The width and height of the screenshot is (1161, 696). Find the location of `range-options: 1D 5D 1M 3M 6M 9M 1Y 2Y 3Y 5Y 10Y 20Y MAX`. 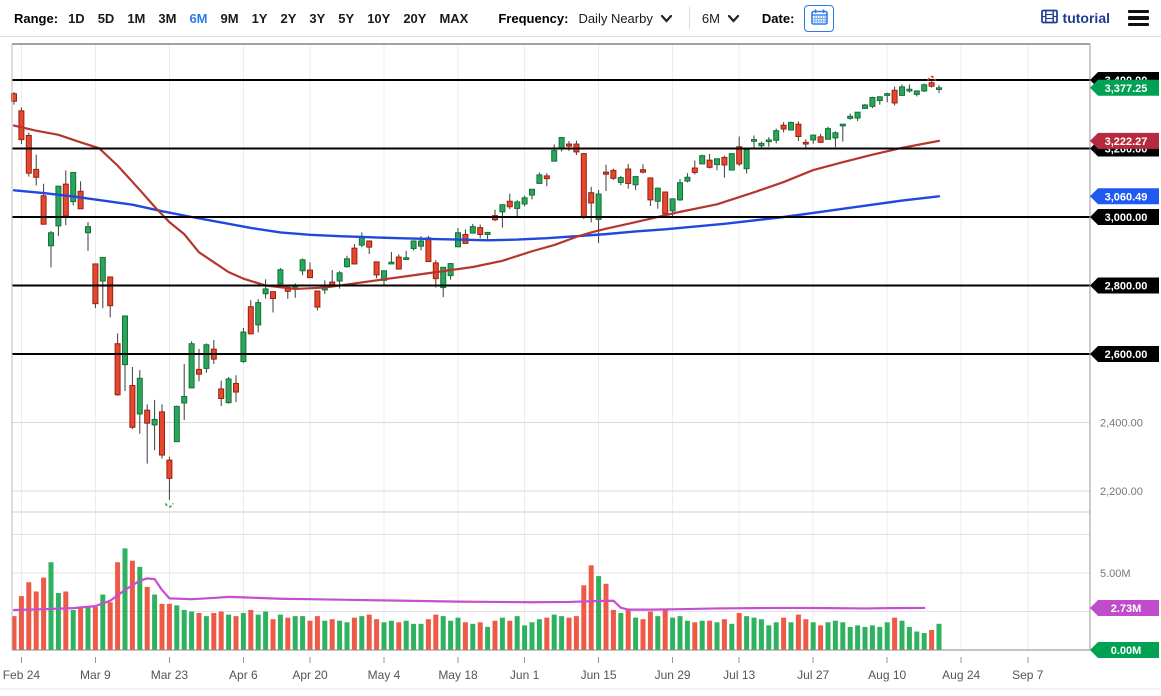

range-options: 1D 5D 1M 3M 6M 9M 1Y 2Y 3Y 5Y 10Y 20Y MAX is located at coordinates (268, 18).